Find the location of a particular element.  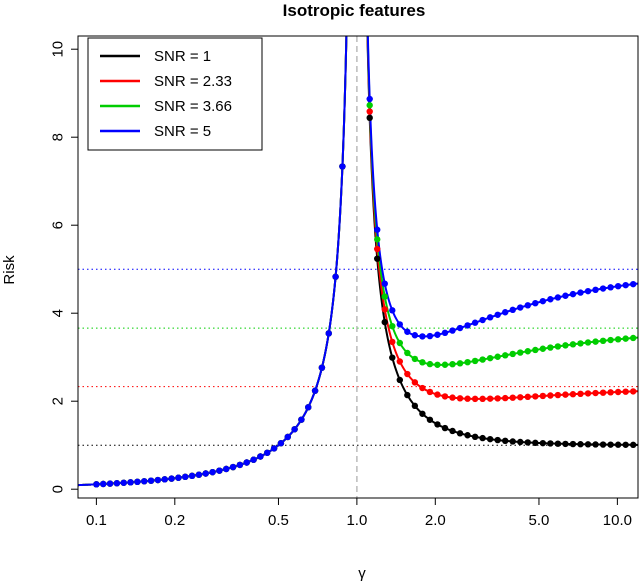

legend-label: SNR = 2.33 is located at coordinates (193, 81).